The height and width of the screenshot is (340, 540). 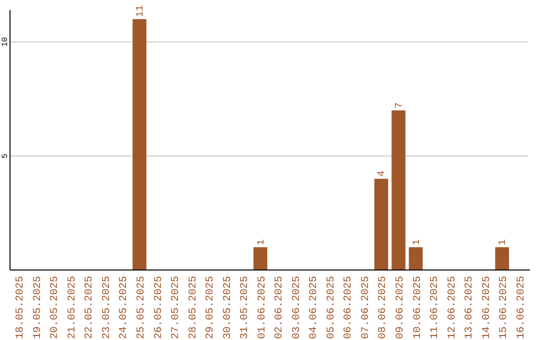 What do you see at coordinates (193, 308) in the screenshot?
I see `x-tick-label: 28.05.2025` at bounding box center [193, 308].